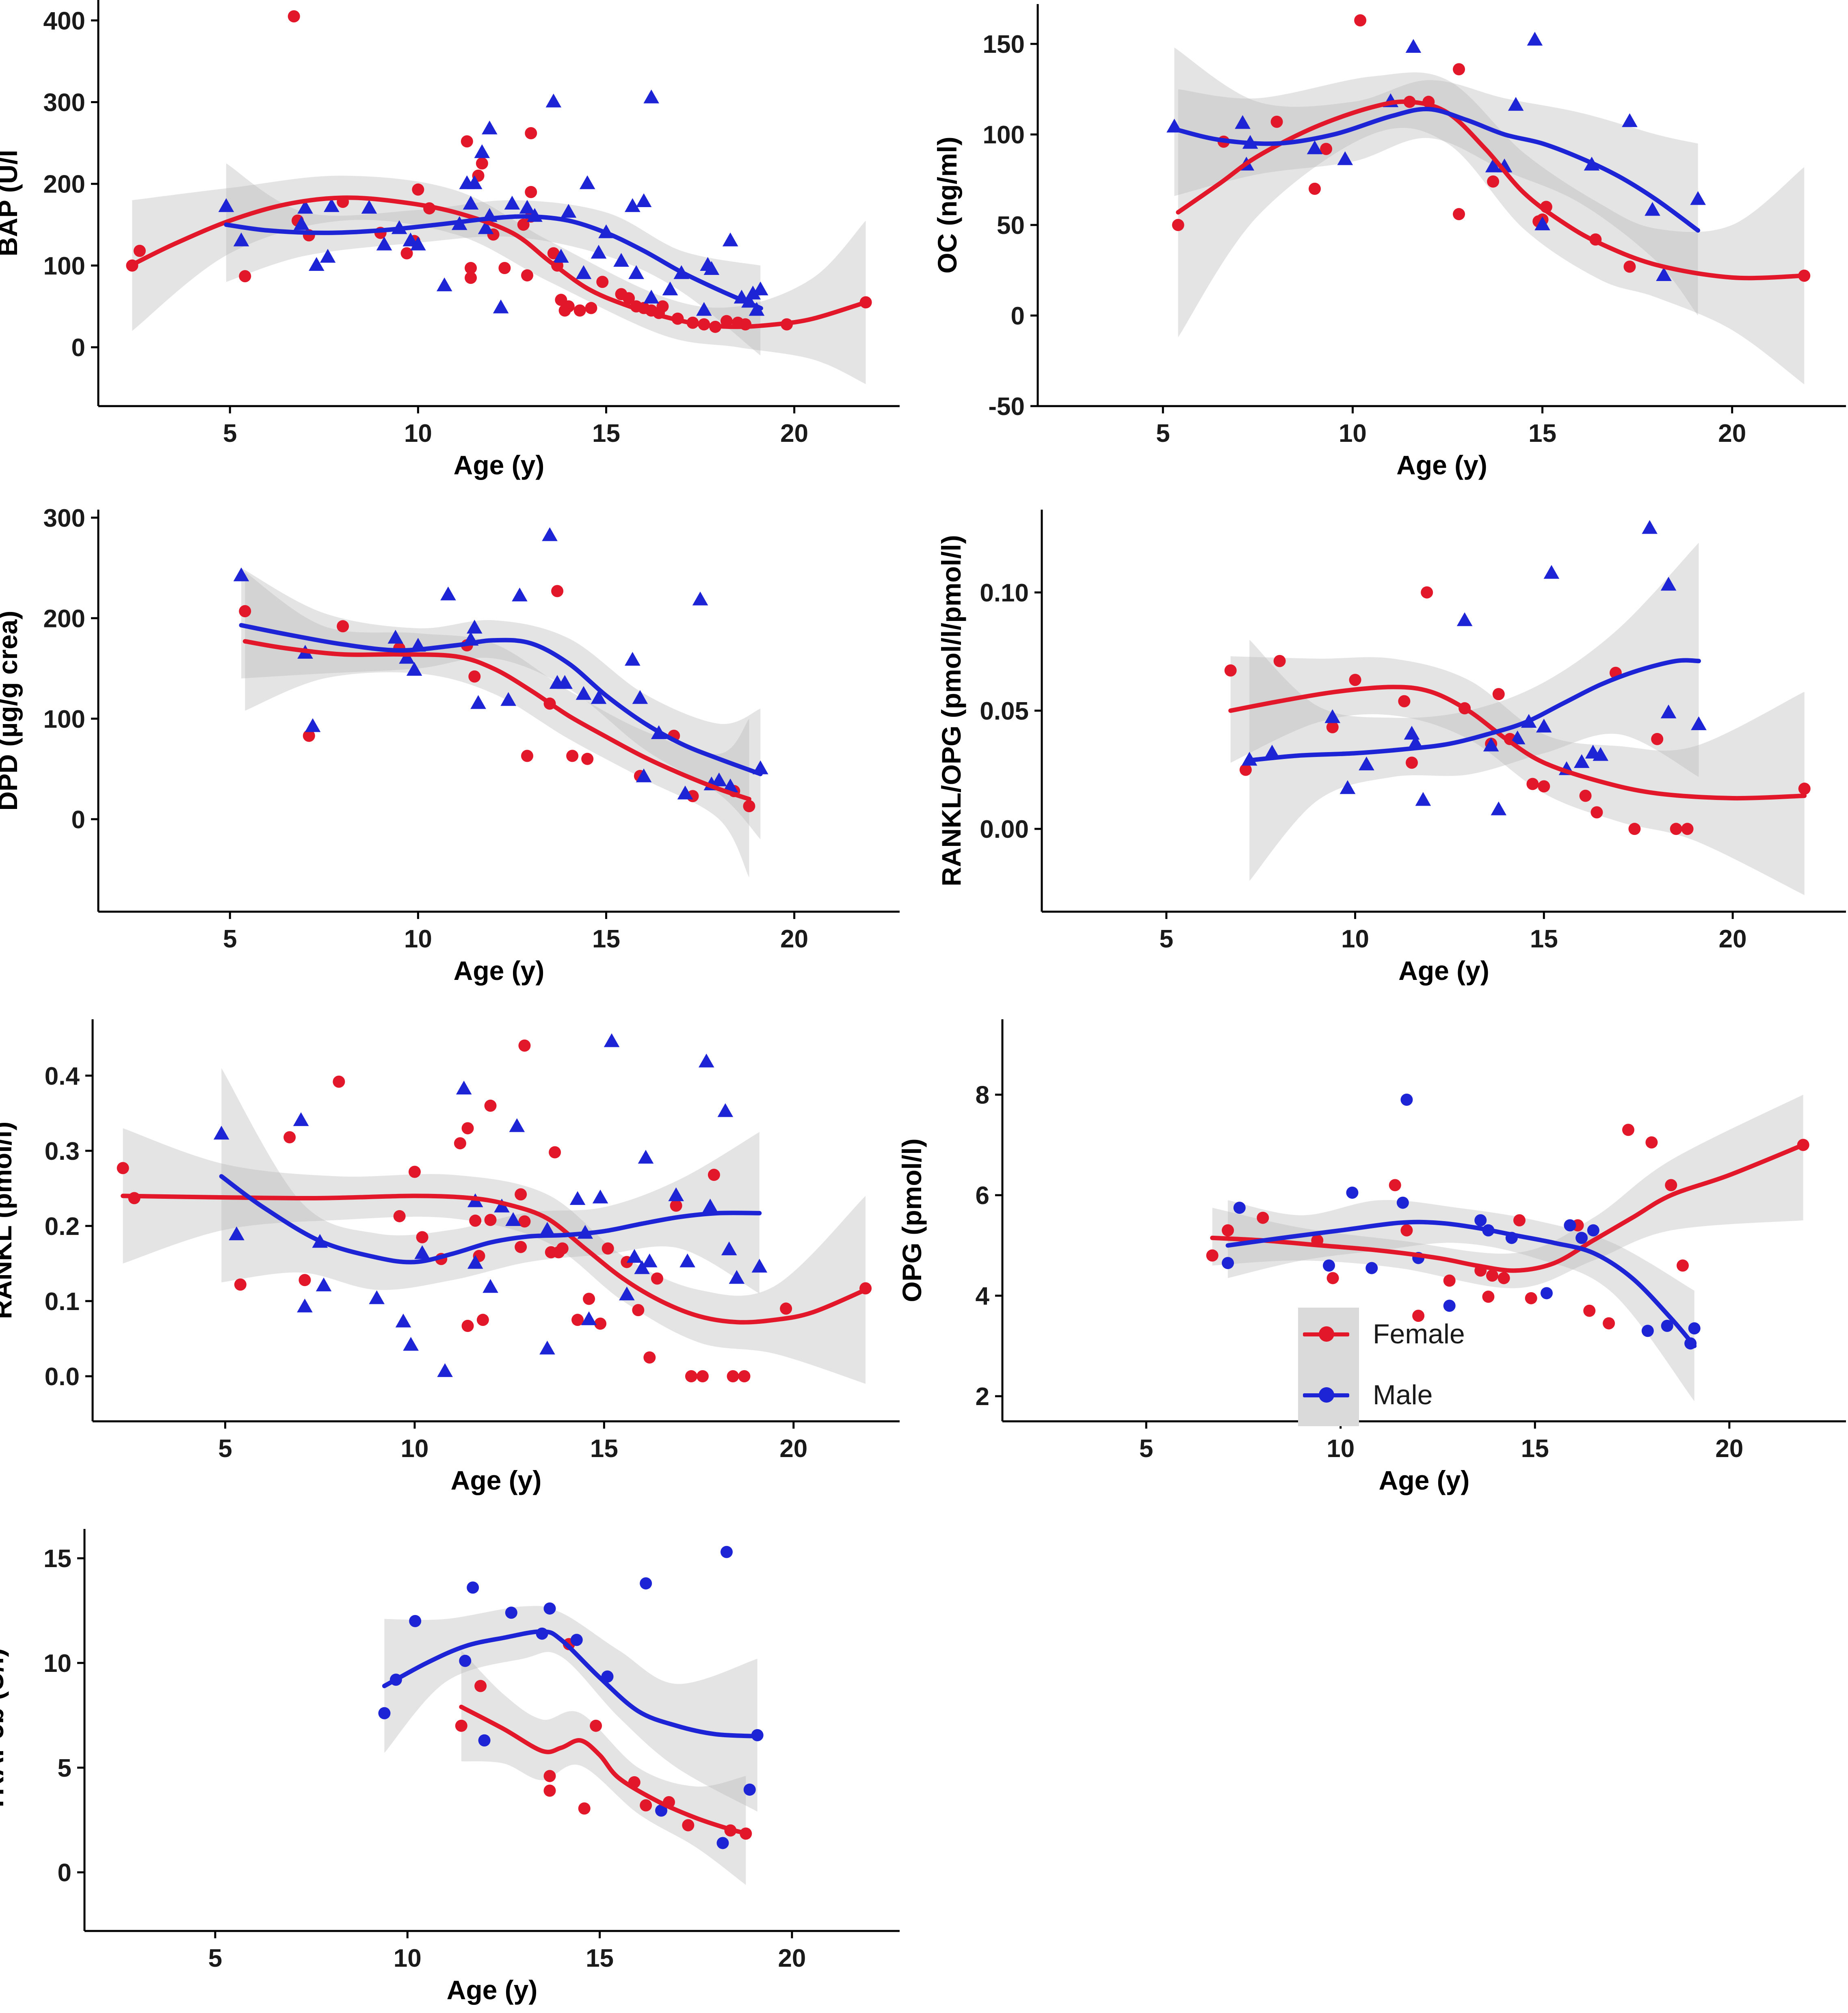 This screenshot has height=2013, width=1848. Describe the element at coordinates (499, 971) in the screenshot. I see `dpd-x-axis-title: Age (y)` at that location.